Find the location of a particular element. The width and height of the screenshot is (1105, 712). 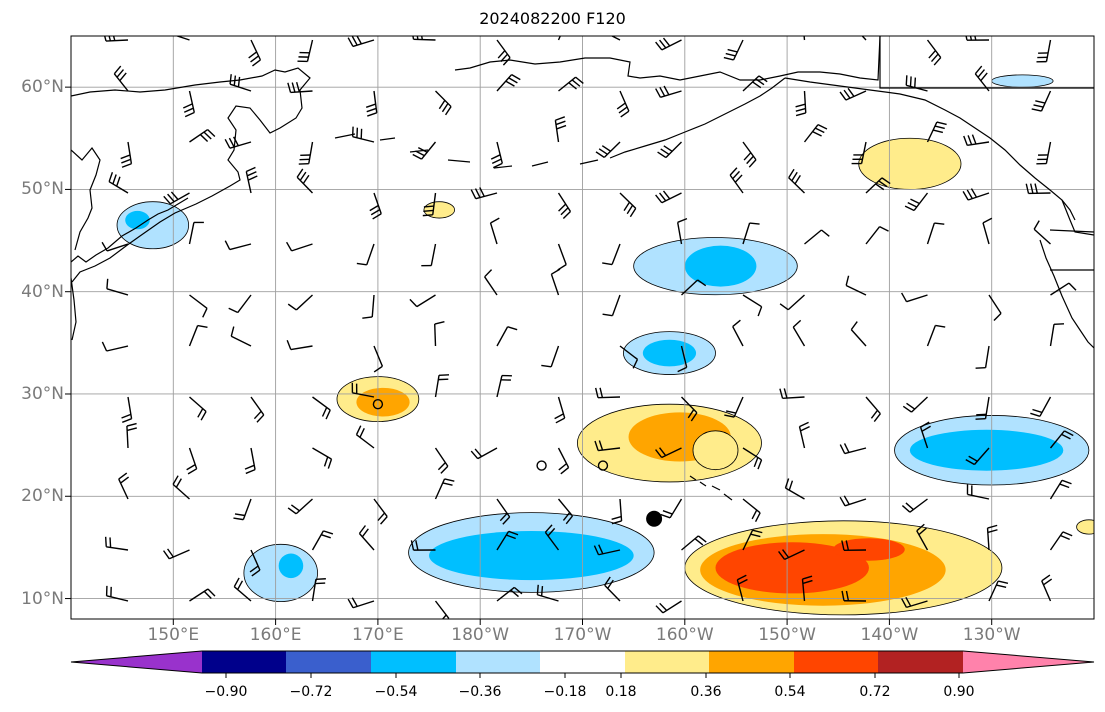

colorbar-segment is located at coordinates (667, 662).